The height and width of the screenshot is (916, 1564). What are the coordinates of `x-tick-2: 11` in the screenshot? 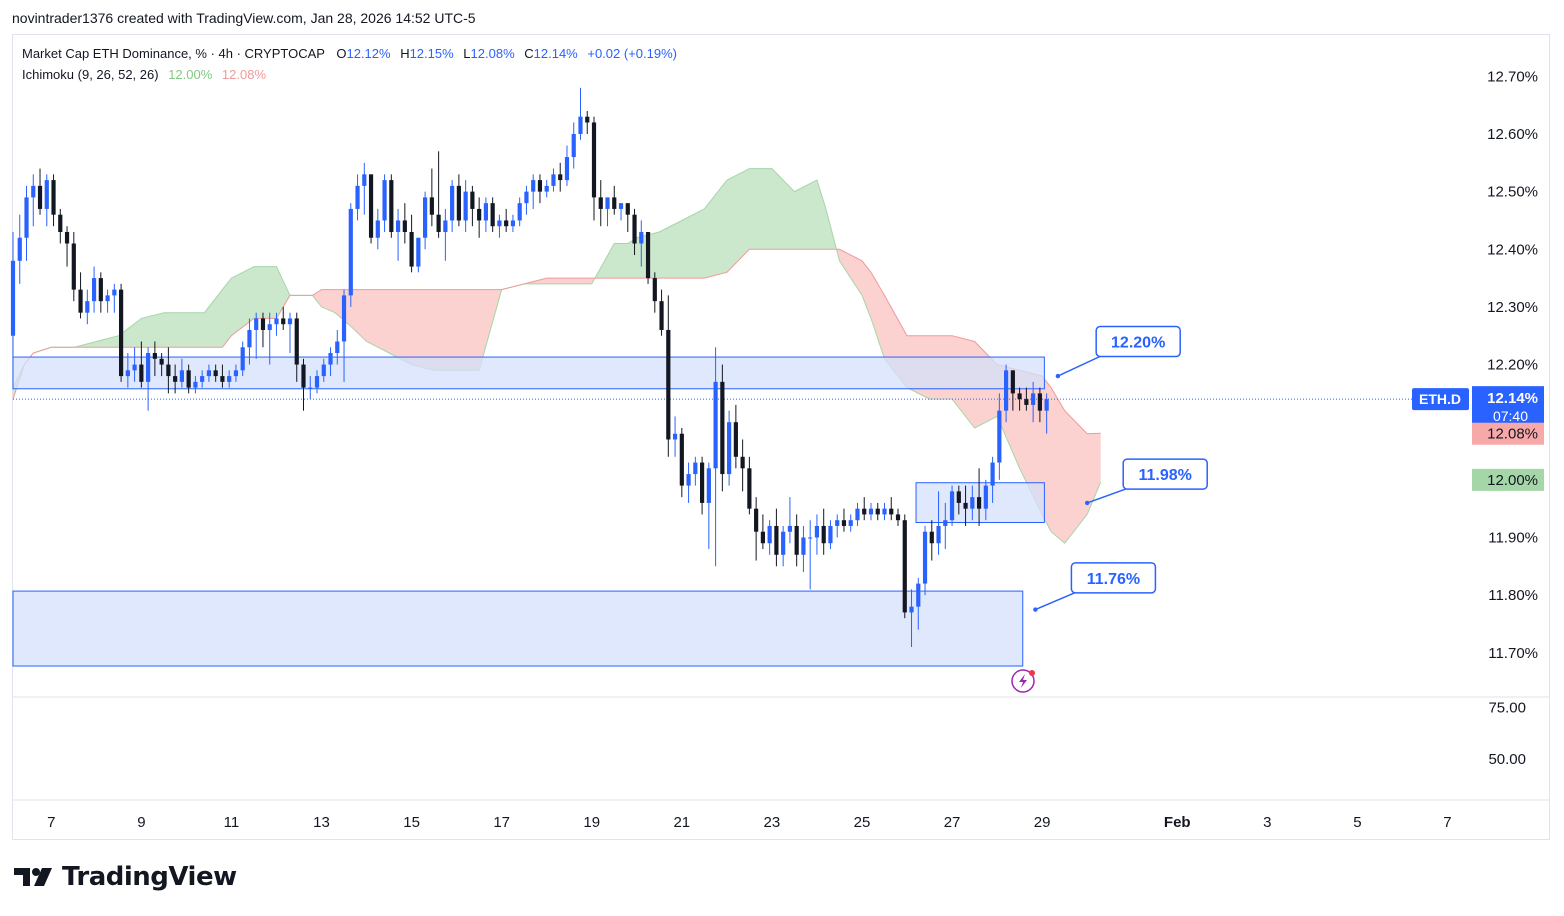 It's located at (232, 822).